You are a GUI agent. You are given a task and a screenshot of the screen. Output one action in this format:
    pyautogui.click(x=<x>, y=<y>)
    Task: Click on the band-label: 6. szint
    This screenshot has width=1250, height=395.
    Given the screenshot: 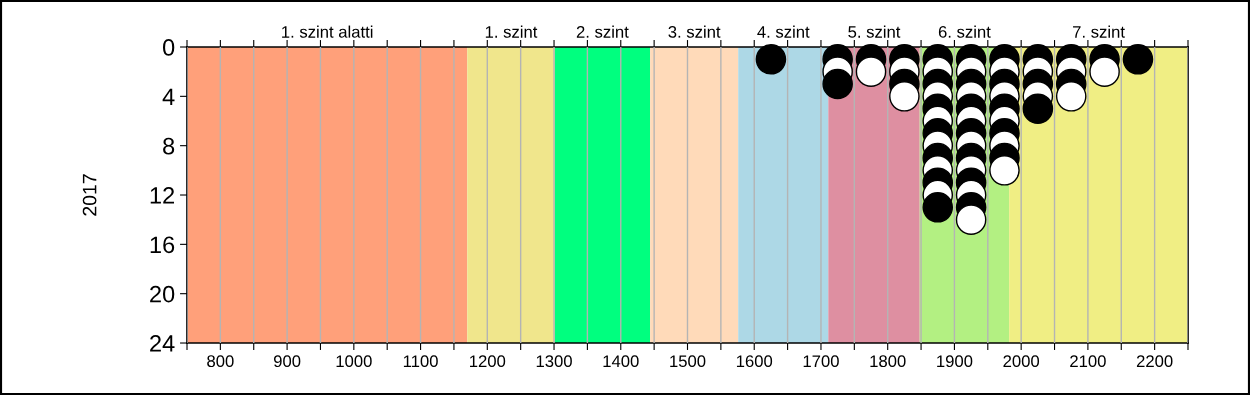 What is the action you would take?
    pyautogui.click(x=964, y=31)
    